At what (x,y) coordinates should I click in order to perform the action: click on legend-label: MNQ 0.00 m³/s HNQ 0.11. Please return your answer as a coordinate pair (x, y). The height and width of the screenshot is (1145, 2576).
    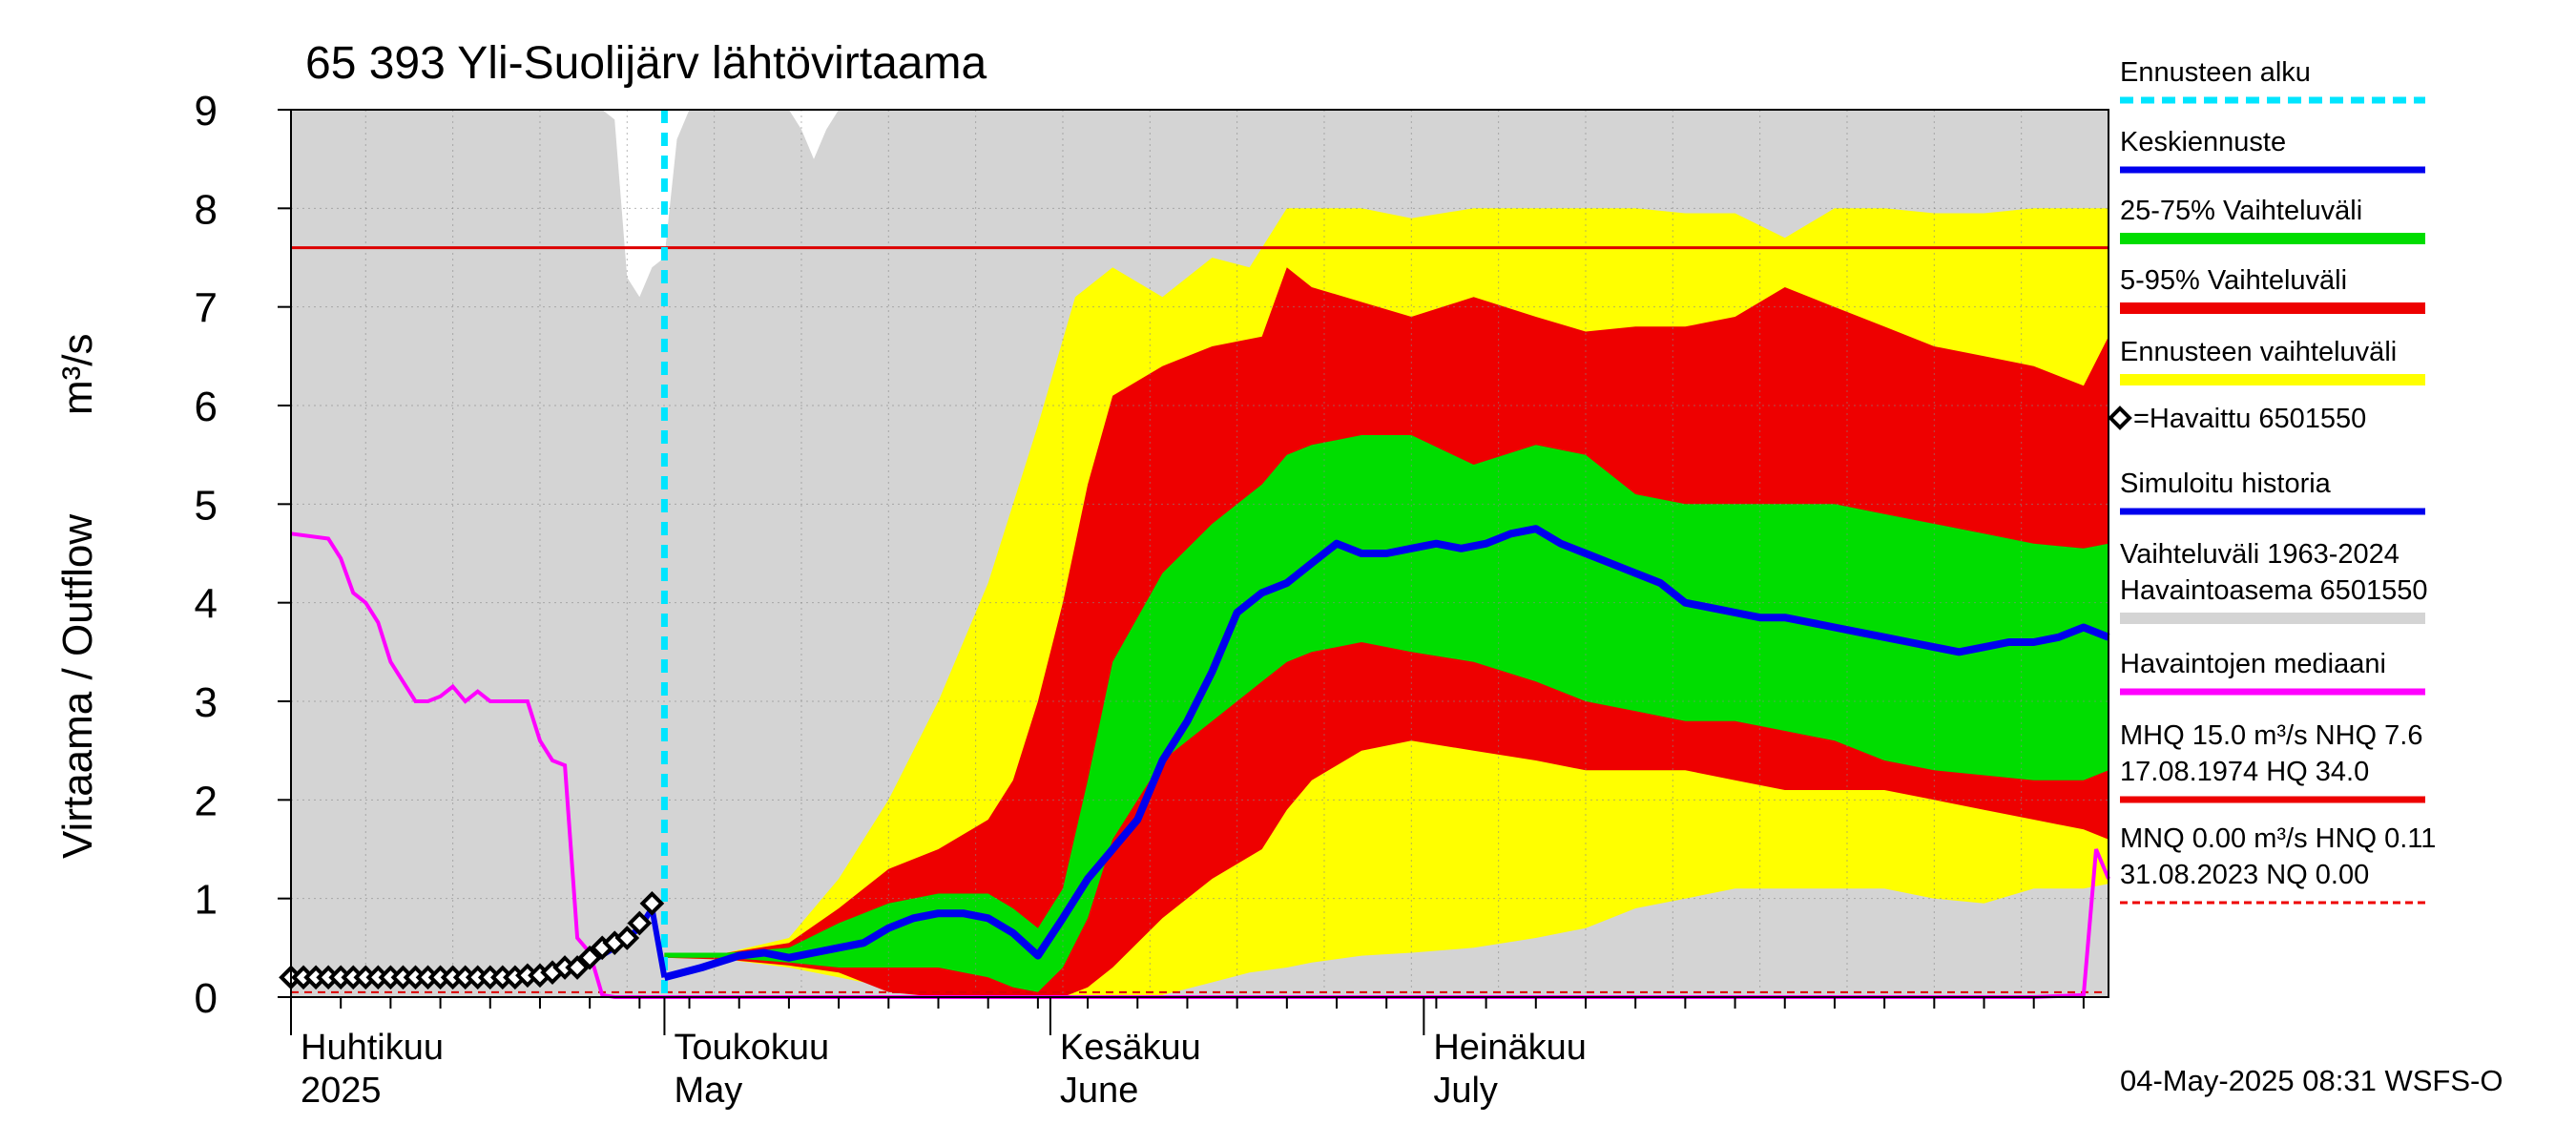
    Looking at the image, I should click on (2278, 838).